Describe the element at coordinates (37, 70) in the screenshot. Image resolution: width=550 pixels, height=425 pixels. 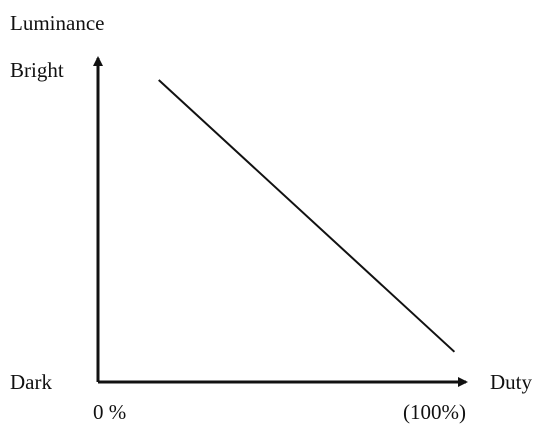
I see `y-tick-label-bright: Bright` at that location.